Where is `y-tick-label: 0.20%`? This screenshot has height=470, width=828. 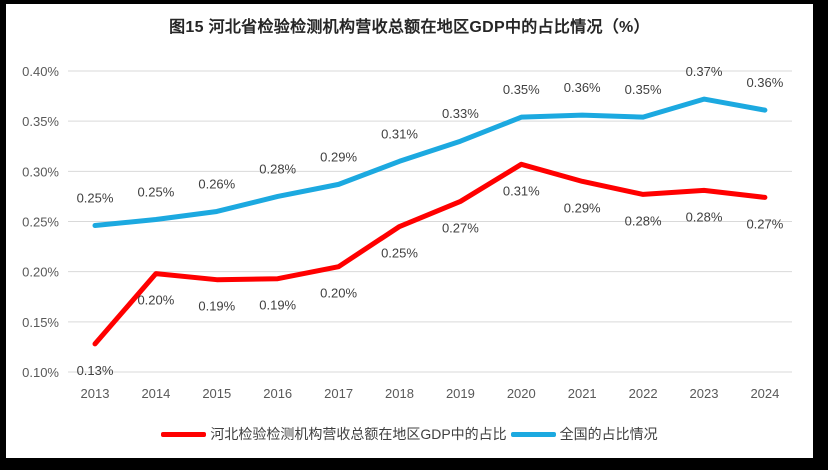
y-tick-label: 0.20% is located at coordinates (40, 272).